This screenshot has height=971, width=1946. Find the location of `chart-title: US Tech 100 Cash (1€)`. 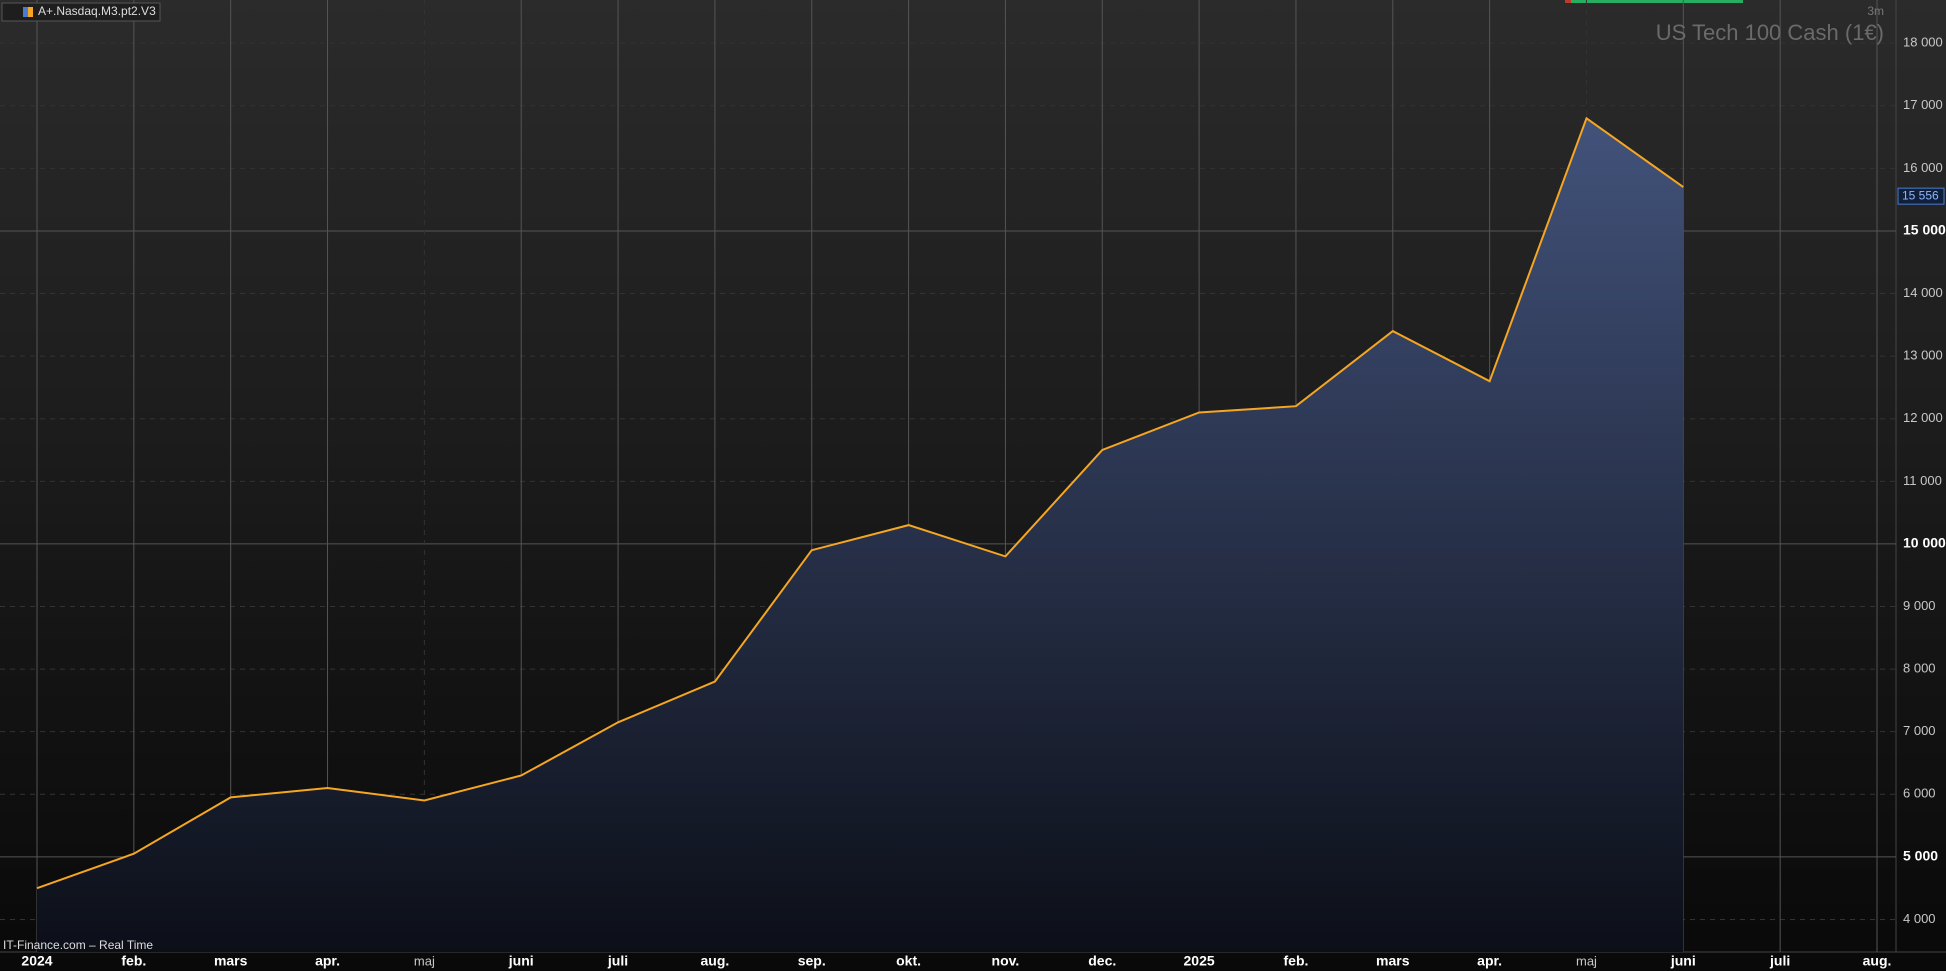

chart-title: US Tech 100 Cash (1€) is located at coordinates (1770, 32).